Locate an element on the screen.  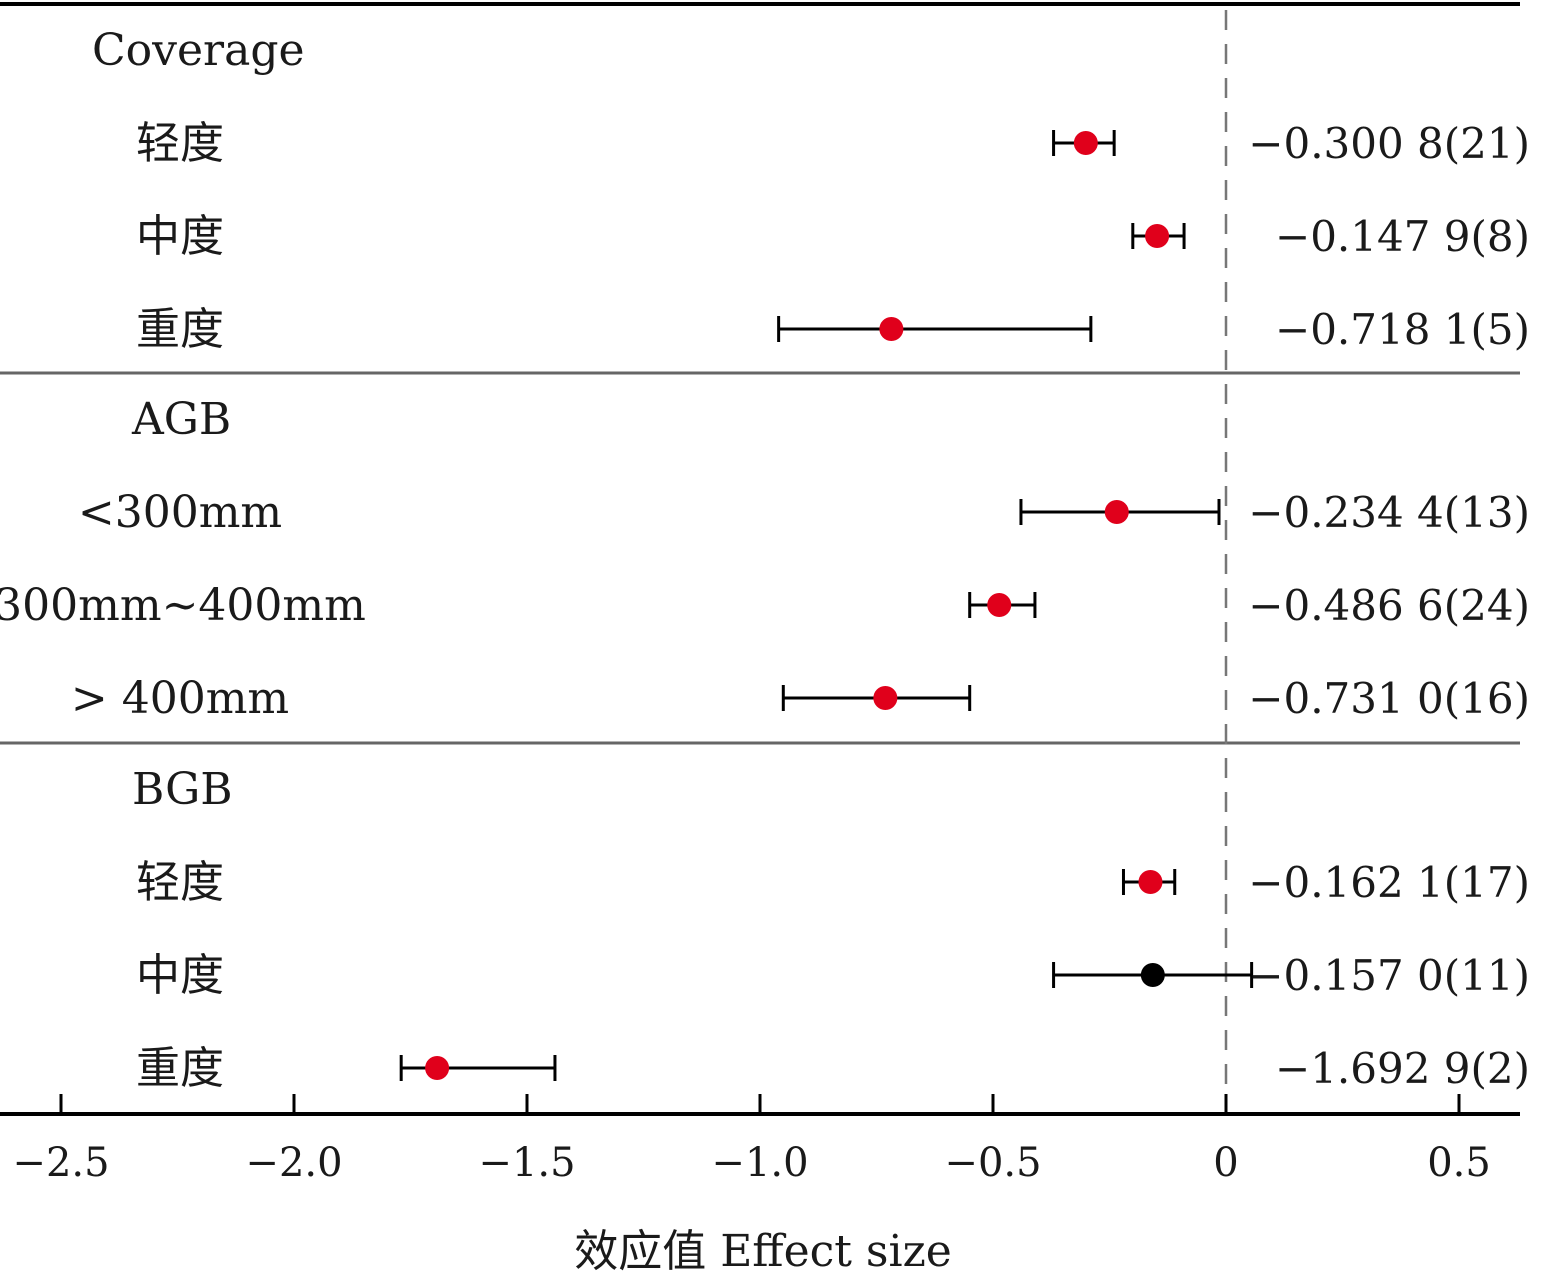
effect-value-label: −0.162 1(17) is located at coordinates (1389, 882).